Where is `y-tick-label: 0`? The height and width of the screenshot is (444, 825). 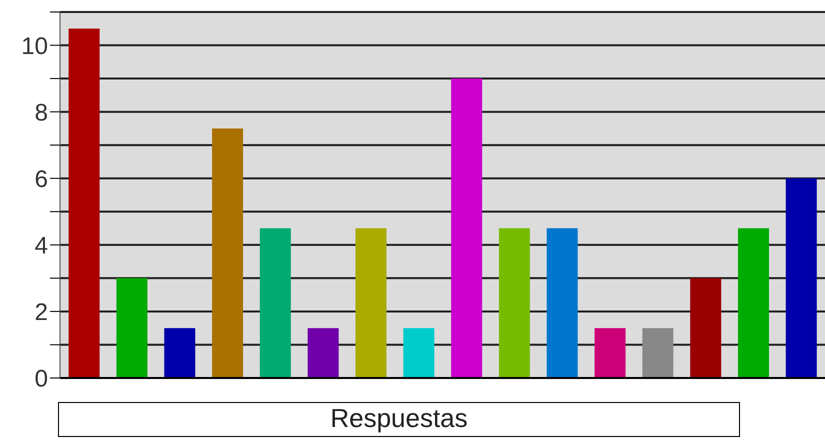
y-tick-label: 0 is located at coordinates (41, 379).